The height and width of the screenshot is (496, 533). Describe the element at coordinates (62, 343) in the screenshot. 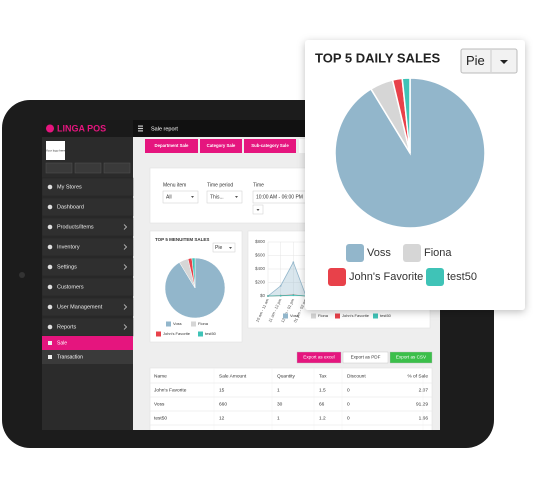

I see `submenu-label: Sale` at that location.